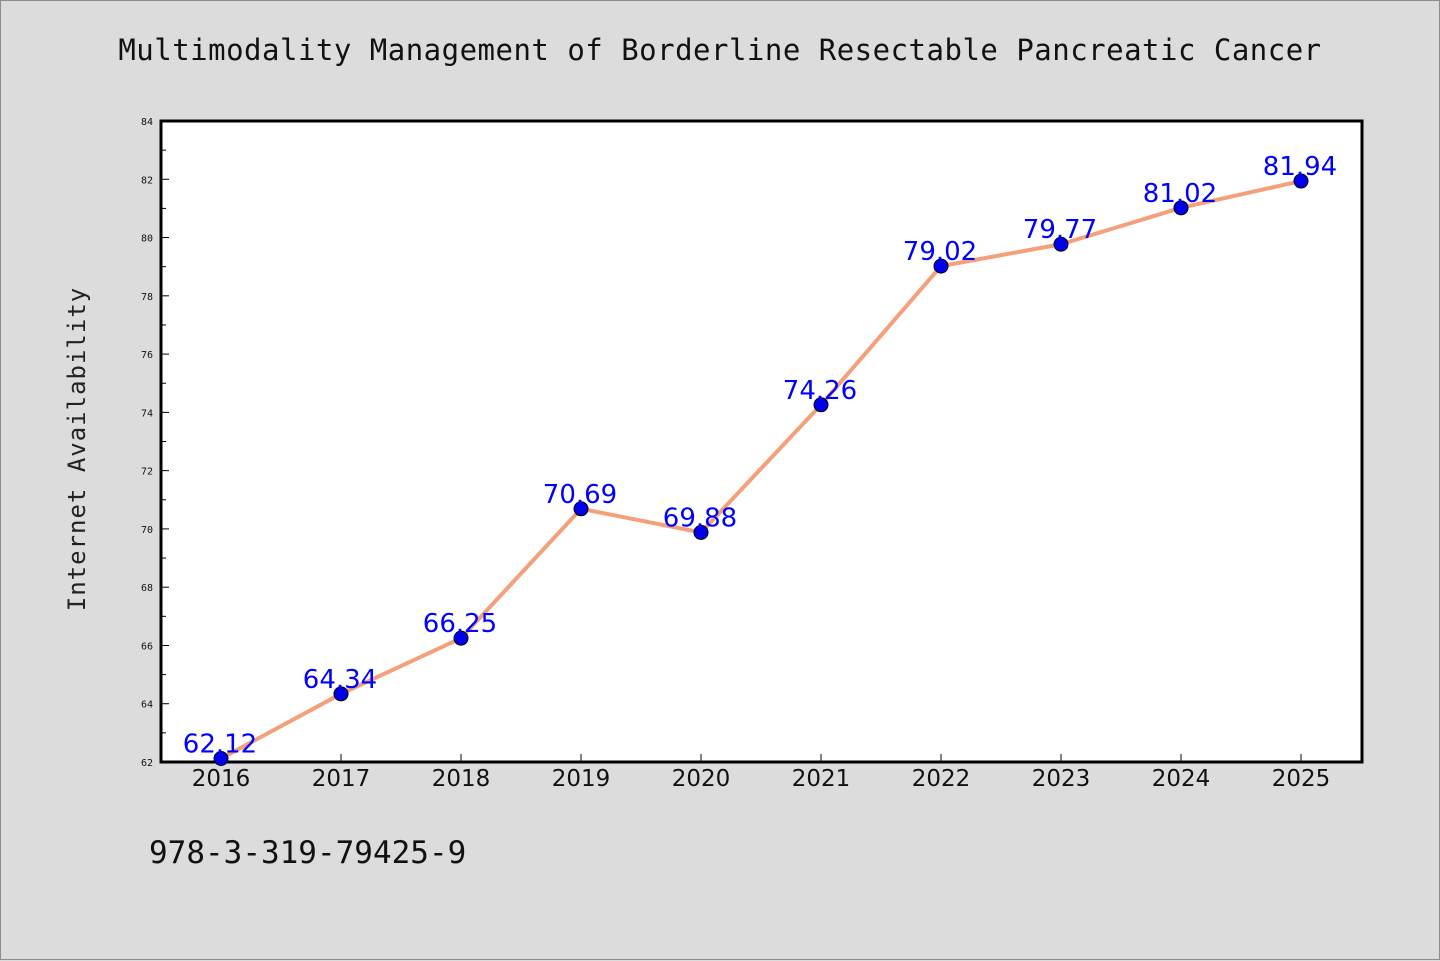 The height and width of the screenshot is (961, 1440). I want to click on x-tick-label: 2023, so click(1061, 779).